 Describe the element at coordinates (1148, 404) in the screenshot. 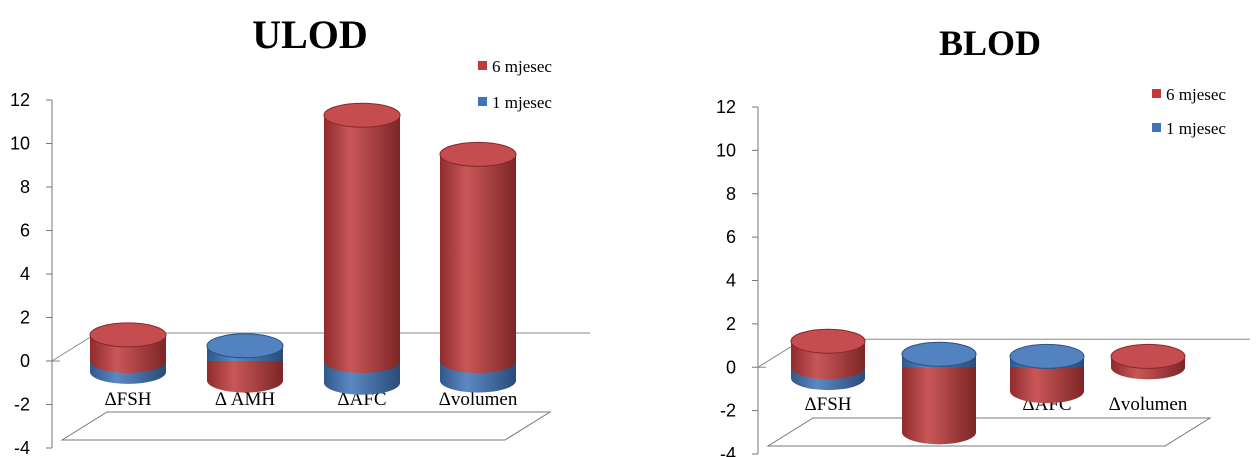

I see `blod-category-label: Δvolumen` at that location.